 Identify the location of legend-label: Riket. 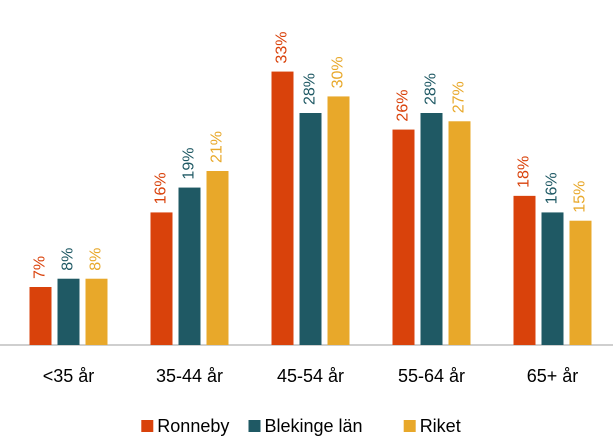
(440, 426).